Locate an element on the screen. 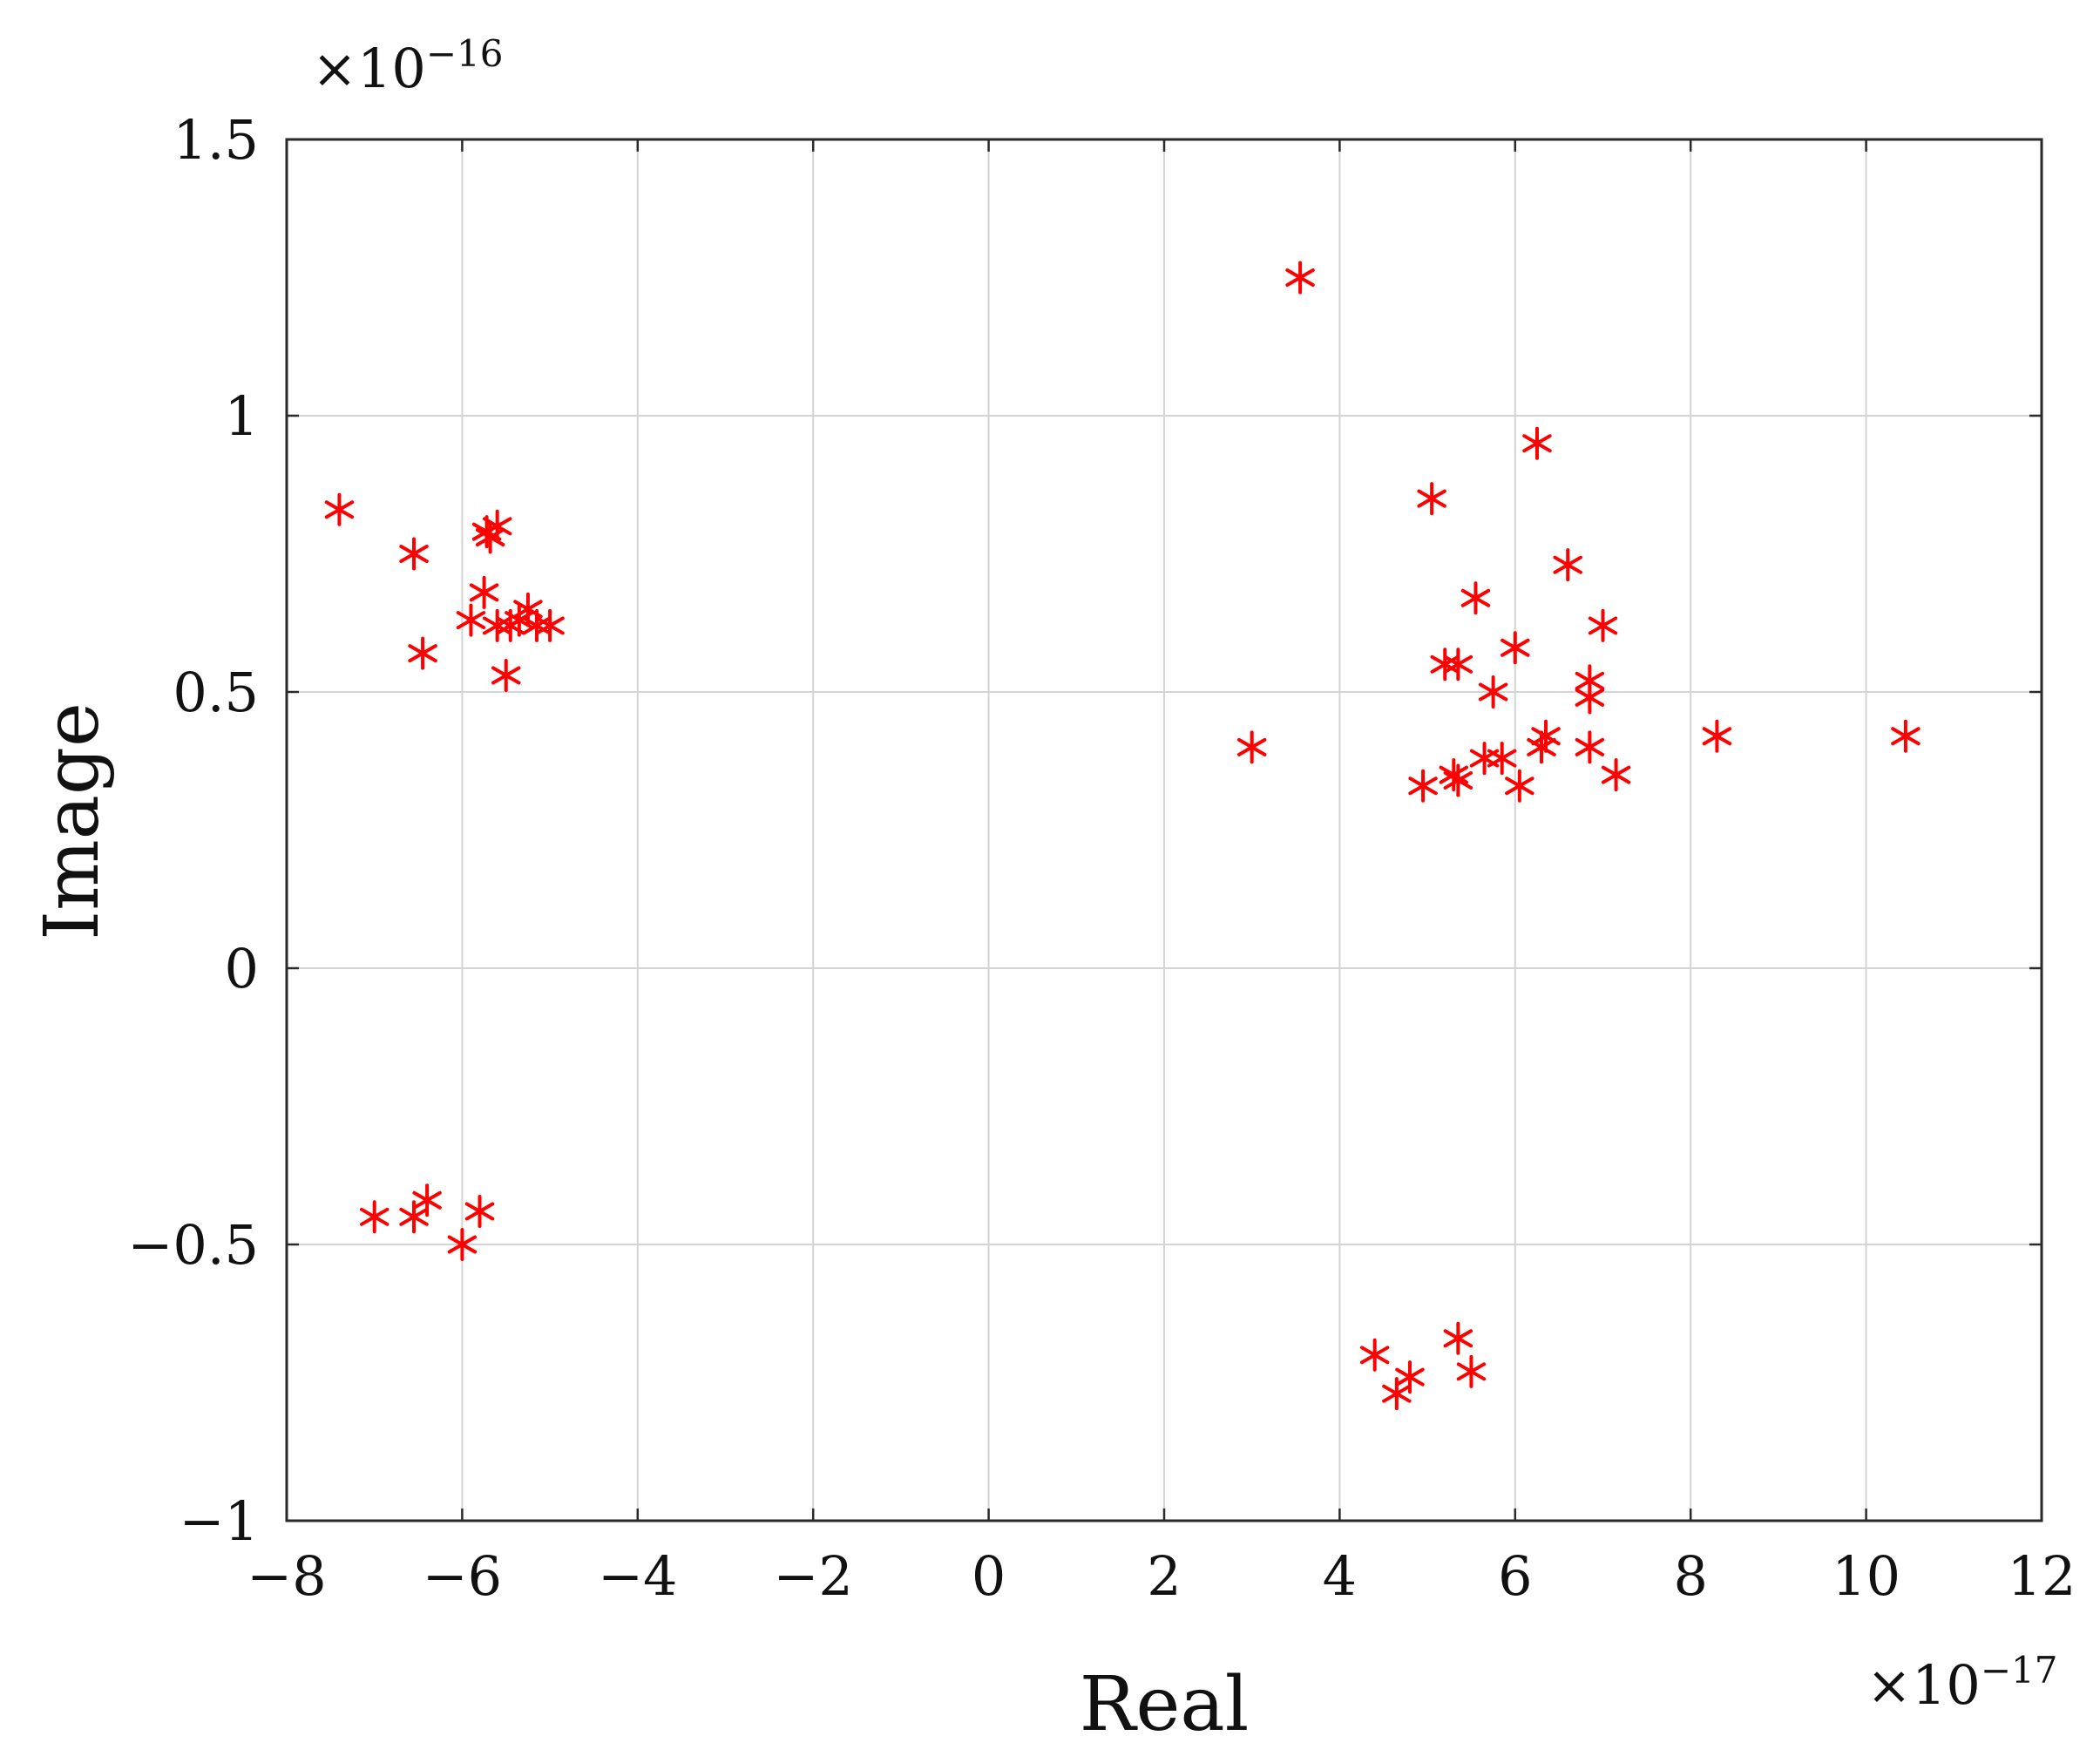 The image size is (2100, 1763). x-tick-label: 4 is located at coordinates (1340, 1576).